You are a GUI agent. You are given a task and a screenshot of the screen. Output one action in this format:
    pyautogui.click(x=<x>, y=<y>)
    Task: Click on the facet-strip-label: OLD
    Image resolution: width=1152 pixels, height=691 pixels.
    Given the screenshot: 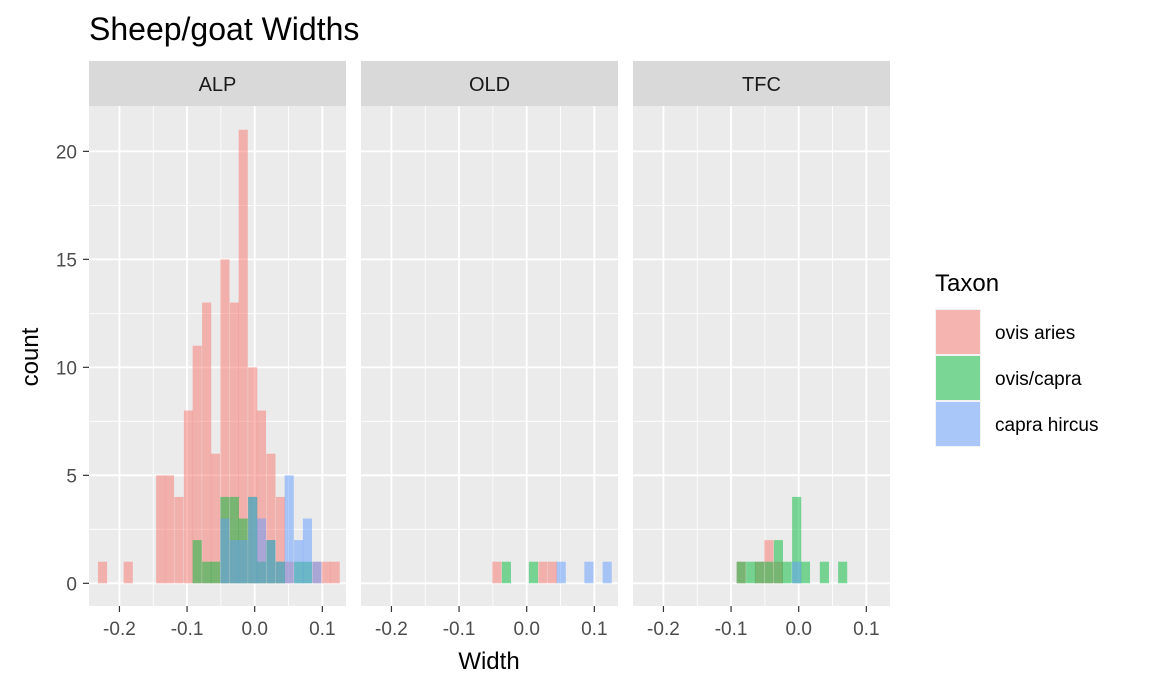 What is the action you would take?
    pyautogui.click(x=489, y=85)
    